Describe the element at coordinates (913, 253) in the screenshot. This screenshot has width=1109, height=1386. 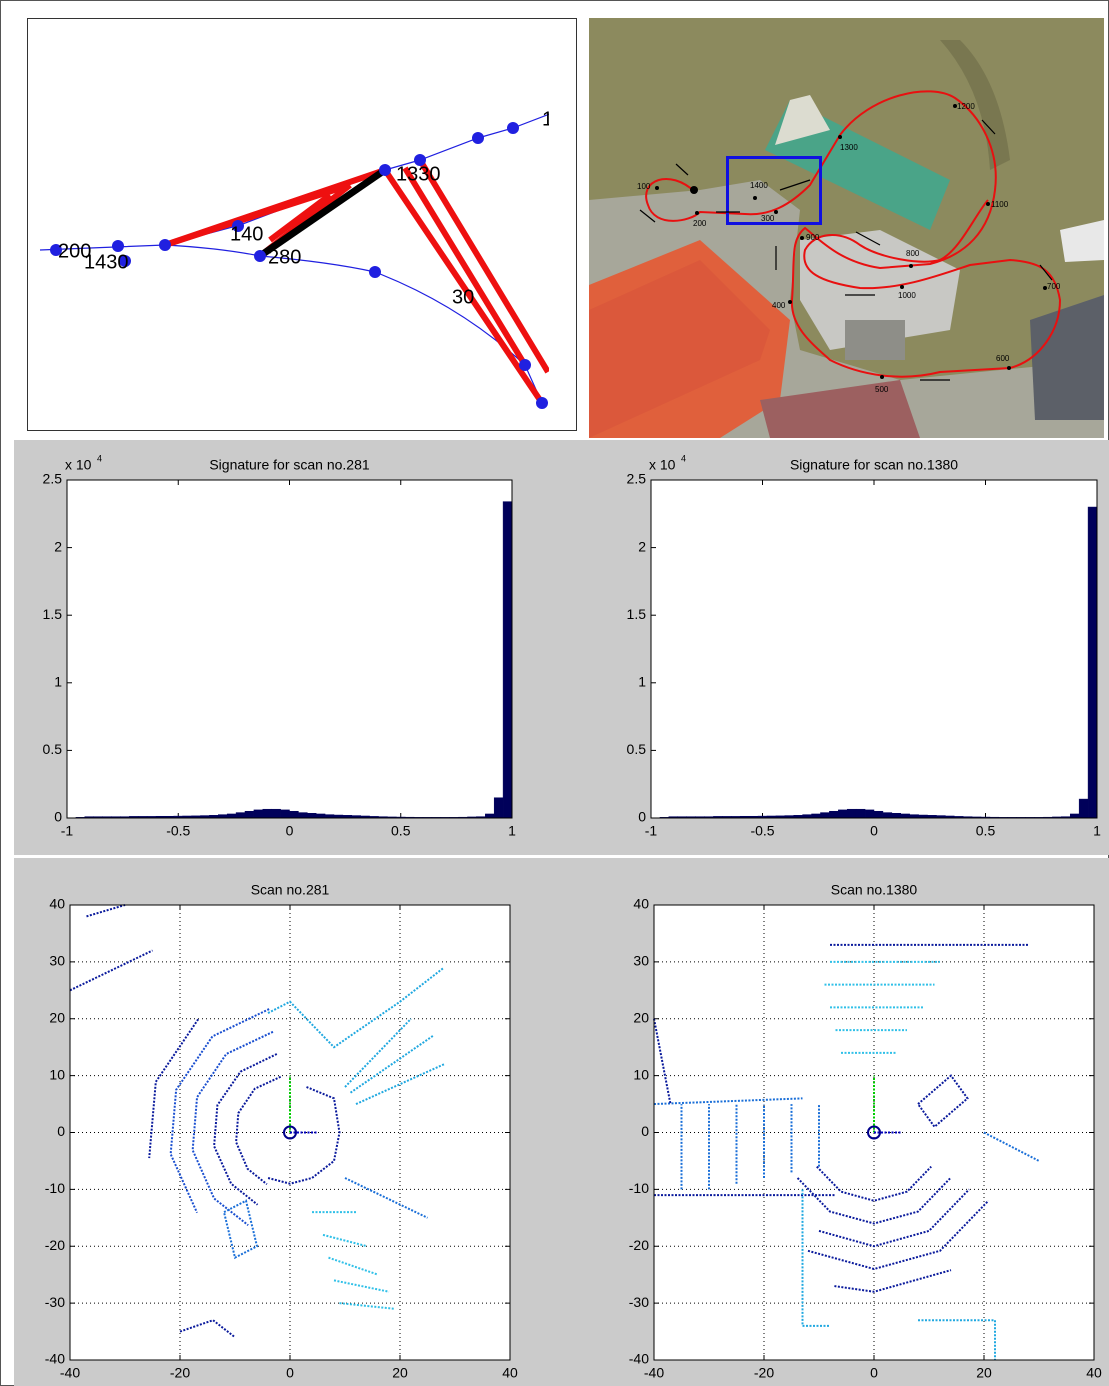
I see `route-label: 800` at that location.